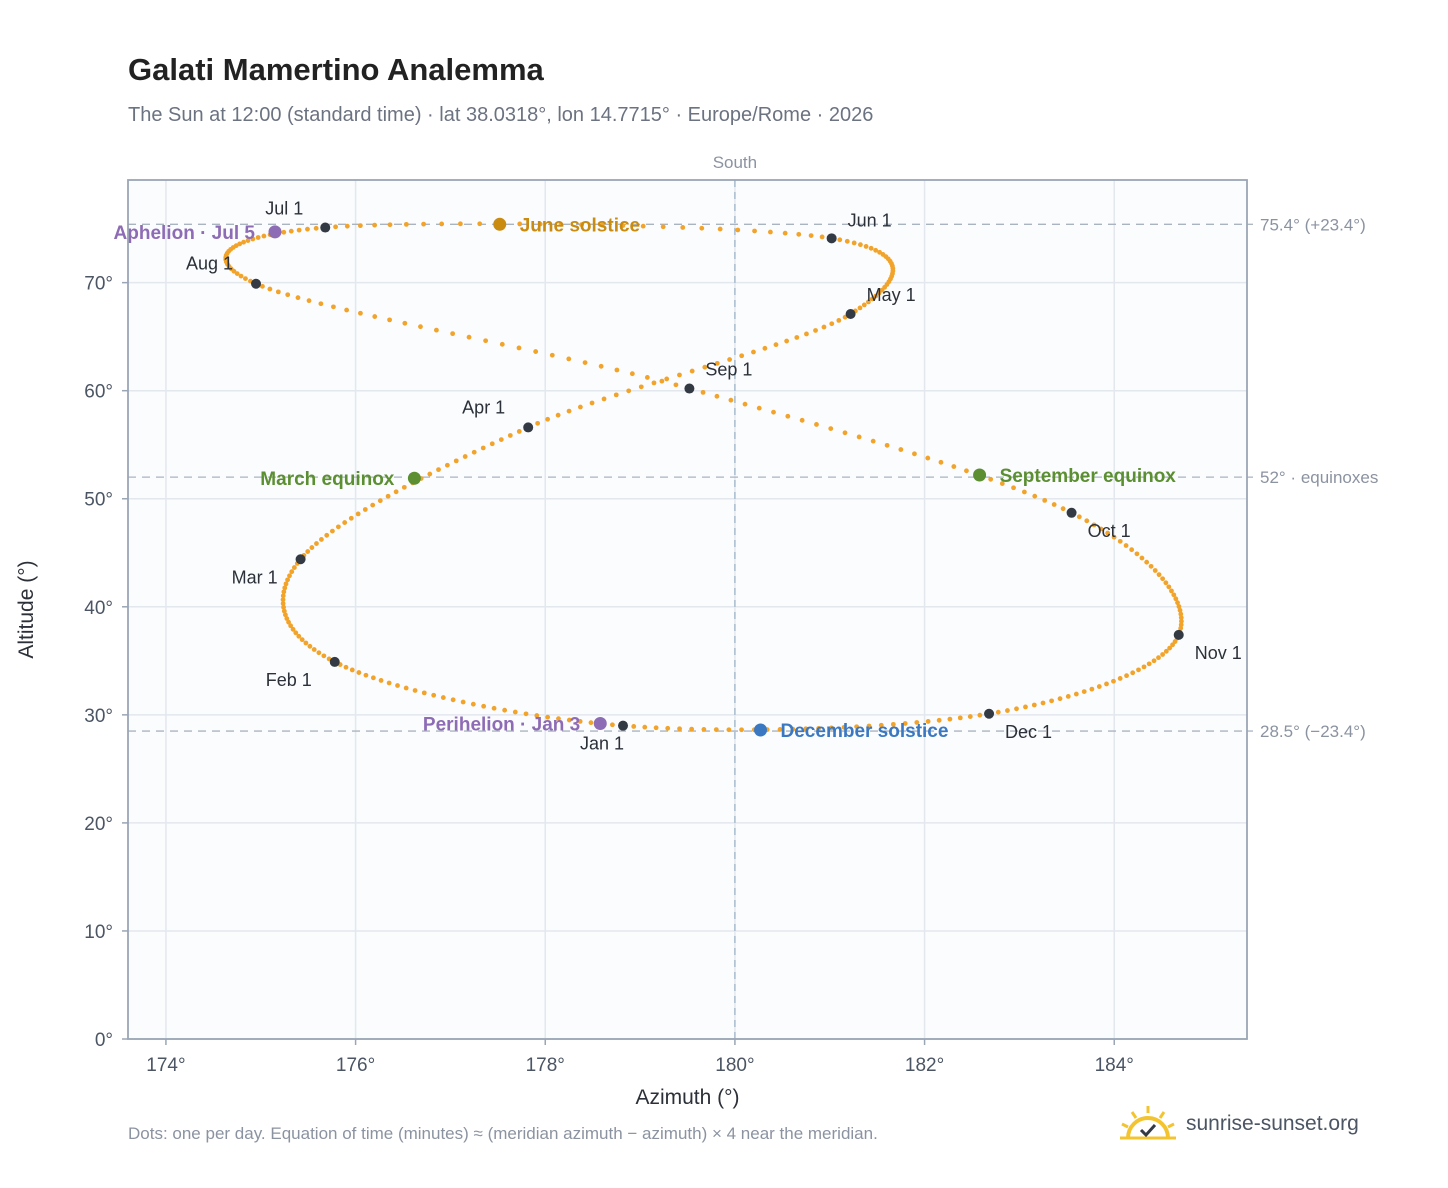  What do you see at coordinates (1319, 477) in the screenshot?
I see `reference-label: 52° · equinoxes` at bounding box center [1319, 477].